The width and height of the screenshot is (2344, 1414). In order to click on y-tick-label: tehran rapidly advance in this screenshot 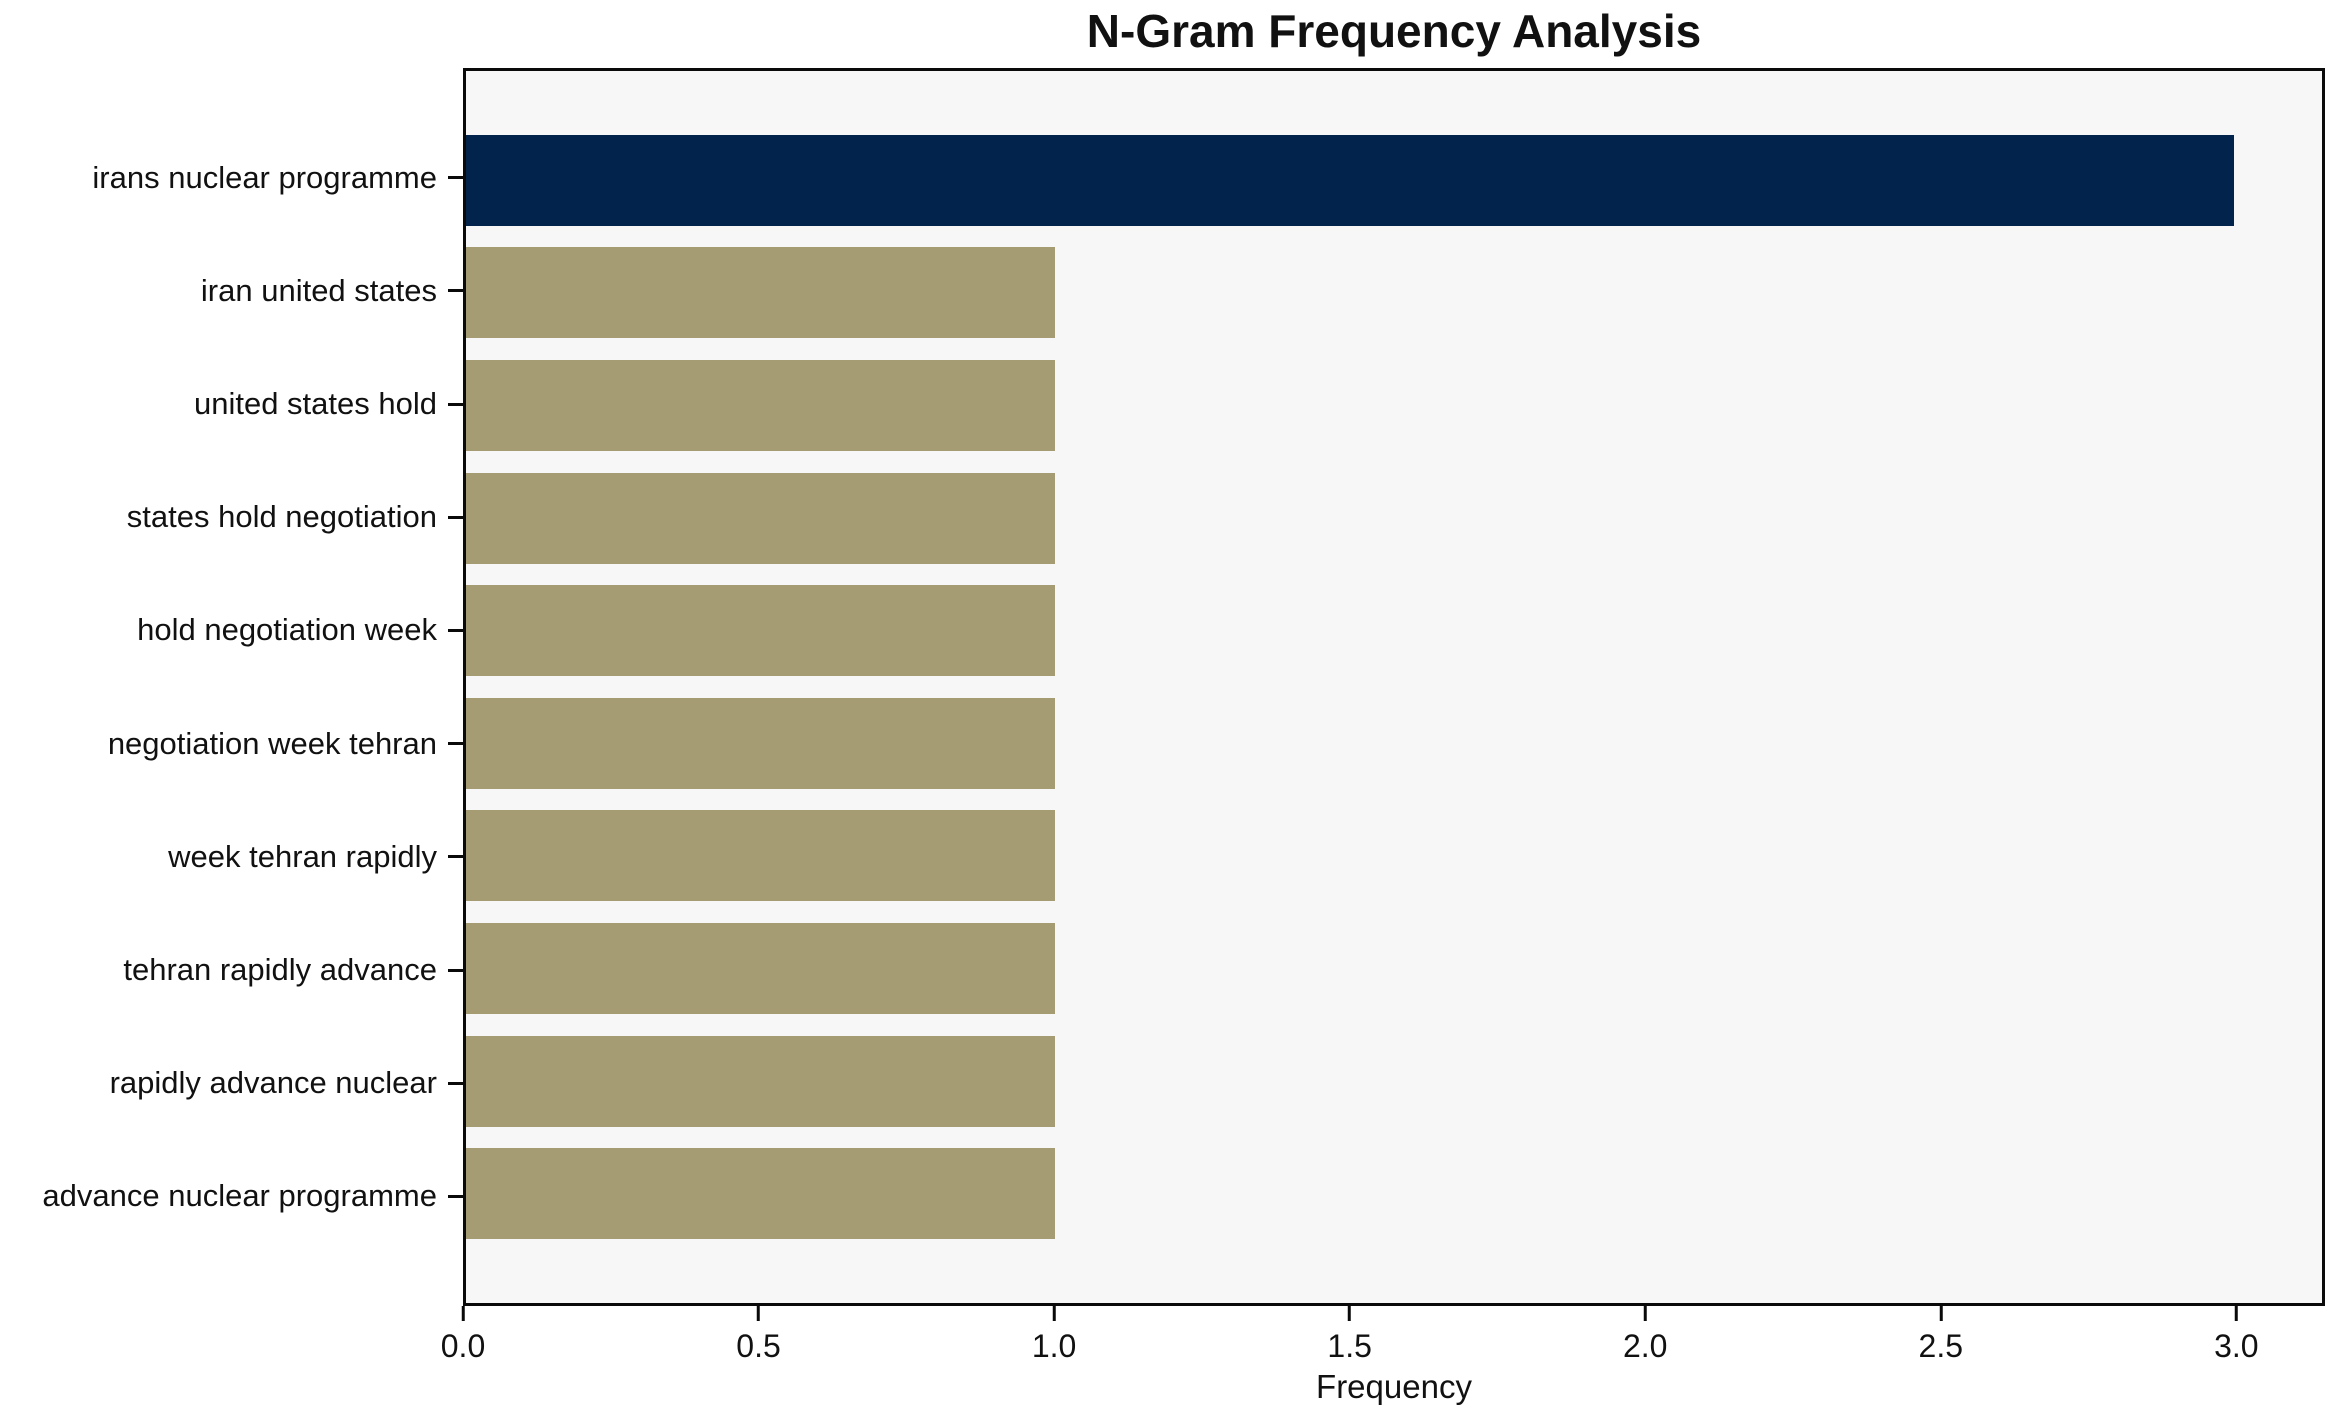, I will do `click(280, 970)`.